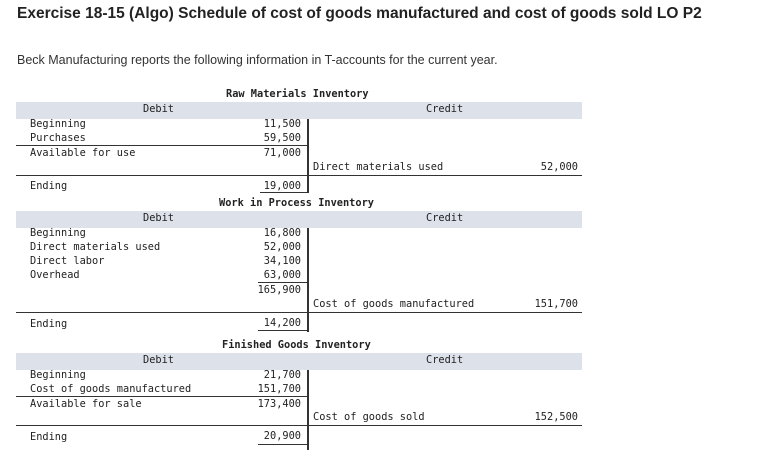 This screenshot has width=776, height=463. I want to click on fg-available-label: Available for sale, so click(86, 404).